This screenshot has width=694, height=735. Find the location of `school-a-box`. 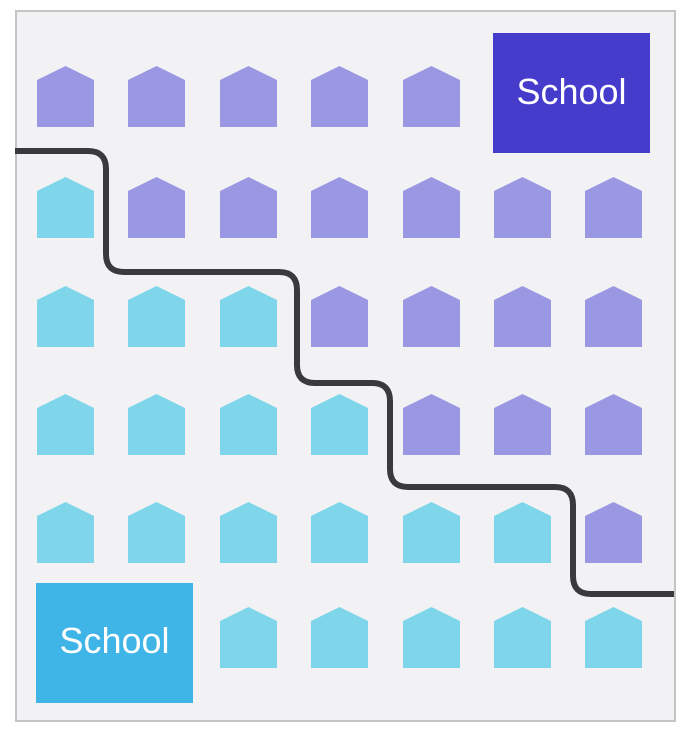

school-a-box is located at coordinates (571, 93).